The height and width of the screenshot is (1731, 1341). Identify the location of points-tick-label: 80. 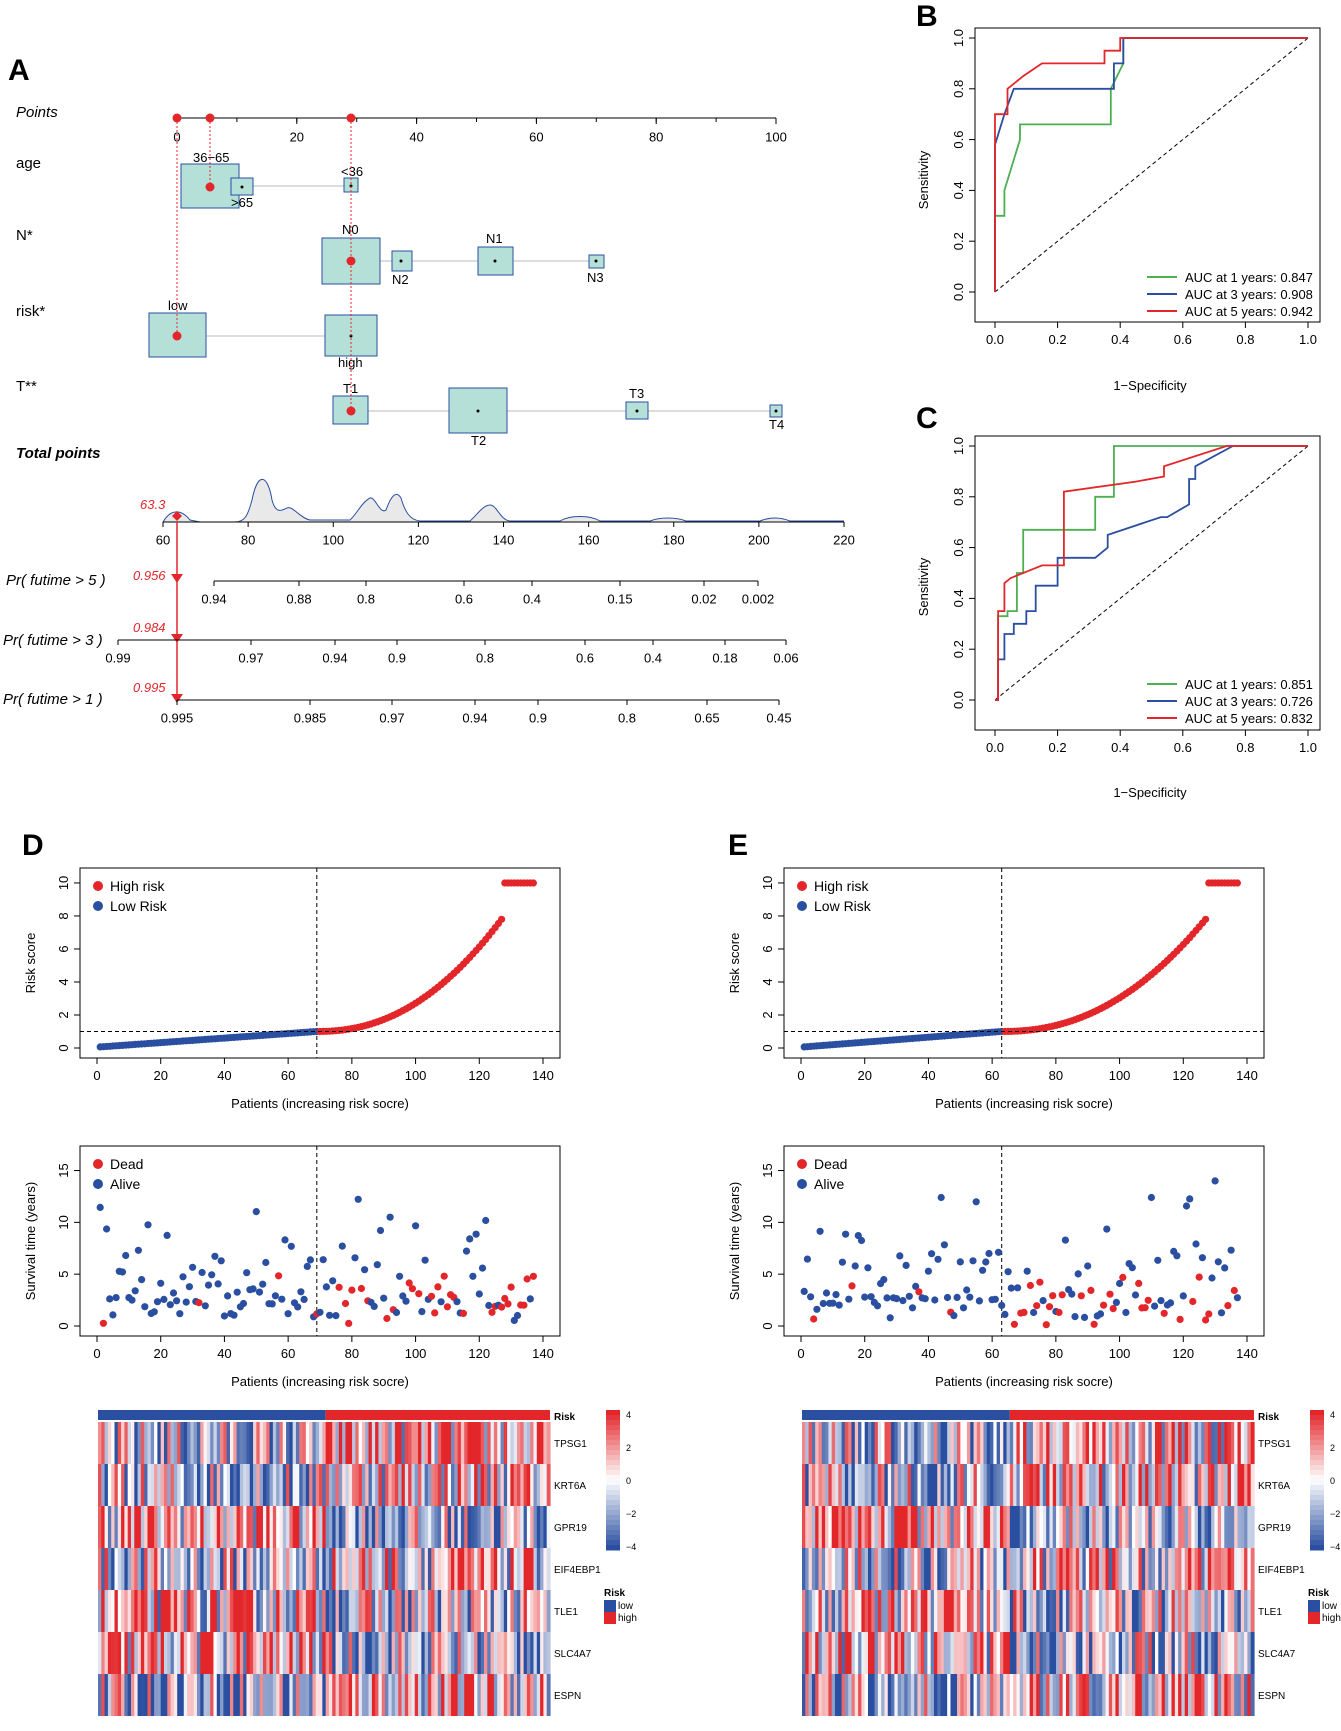
(656, 137).